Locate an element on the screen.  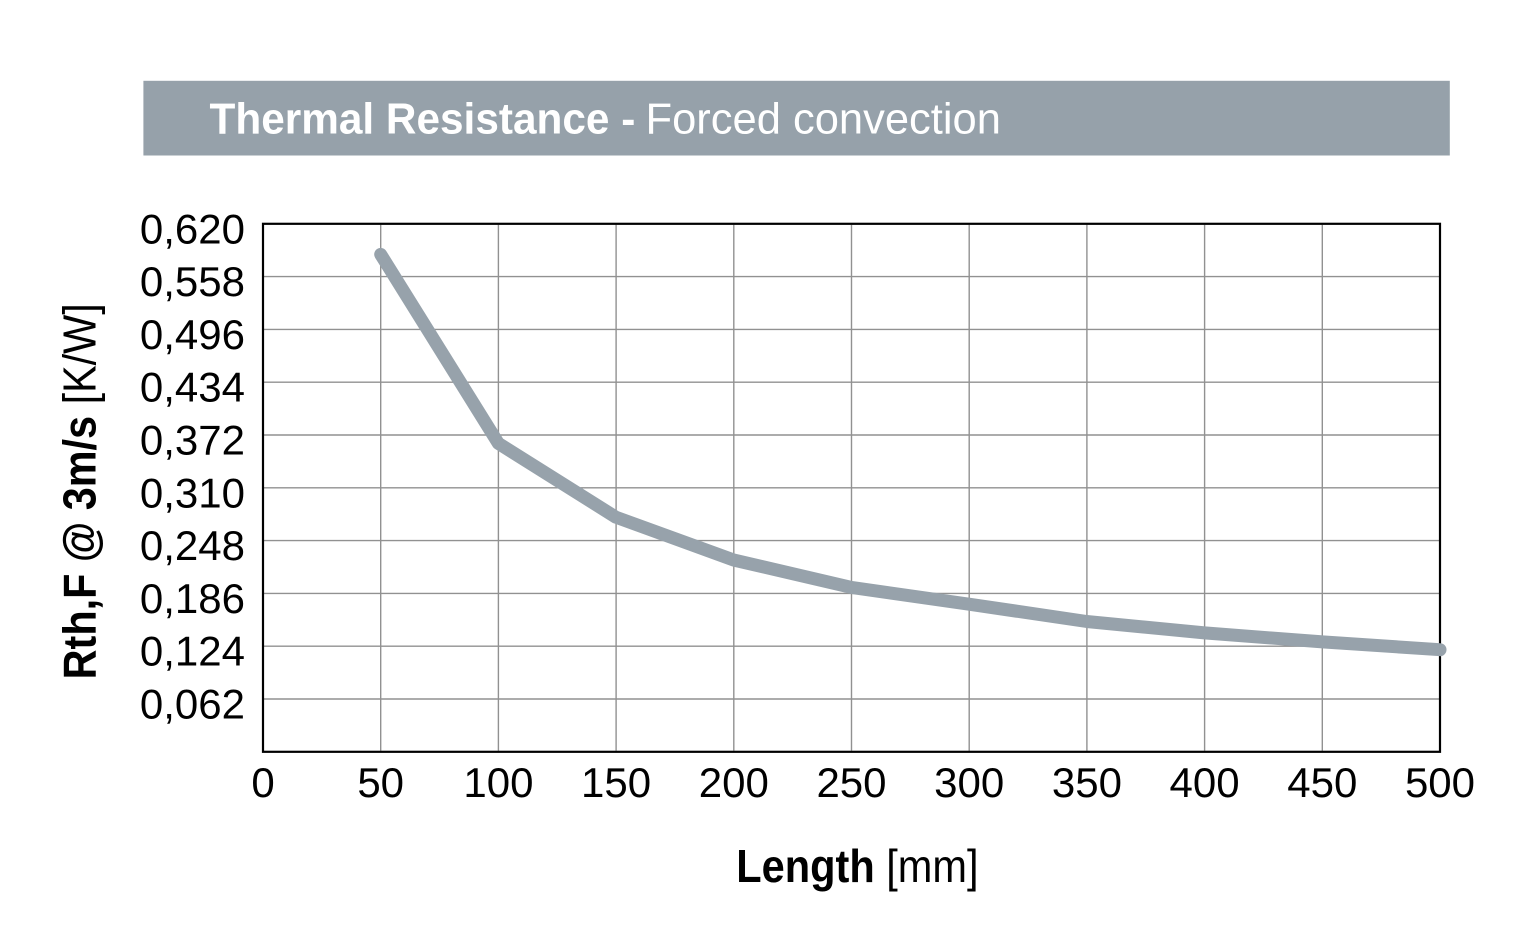
svg-text: 200 is located at coordinates (734, 782).